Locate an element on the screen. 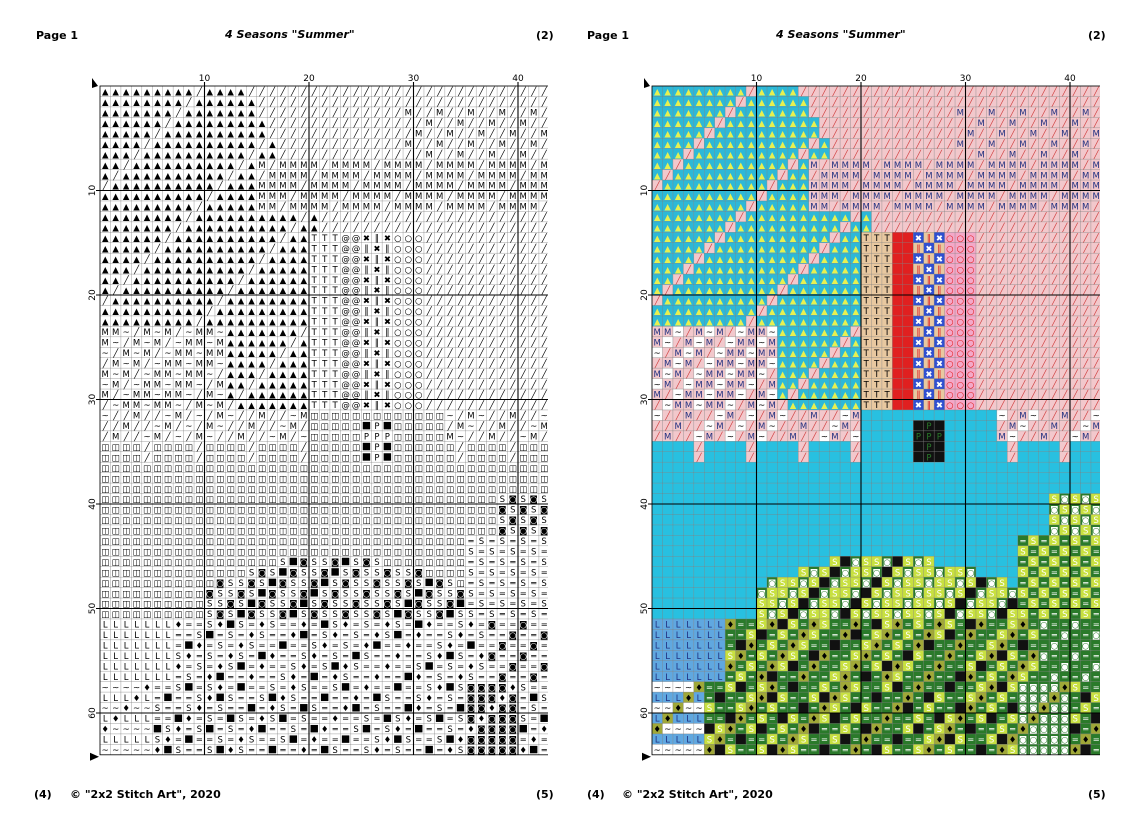 The height and width of the screenshot is (826, 1140). stitch-symbol: ~ is located at coordinates (105, 354).